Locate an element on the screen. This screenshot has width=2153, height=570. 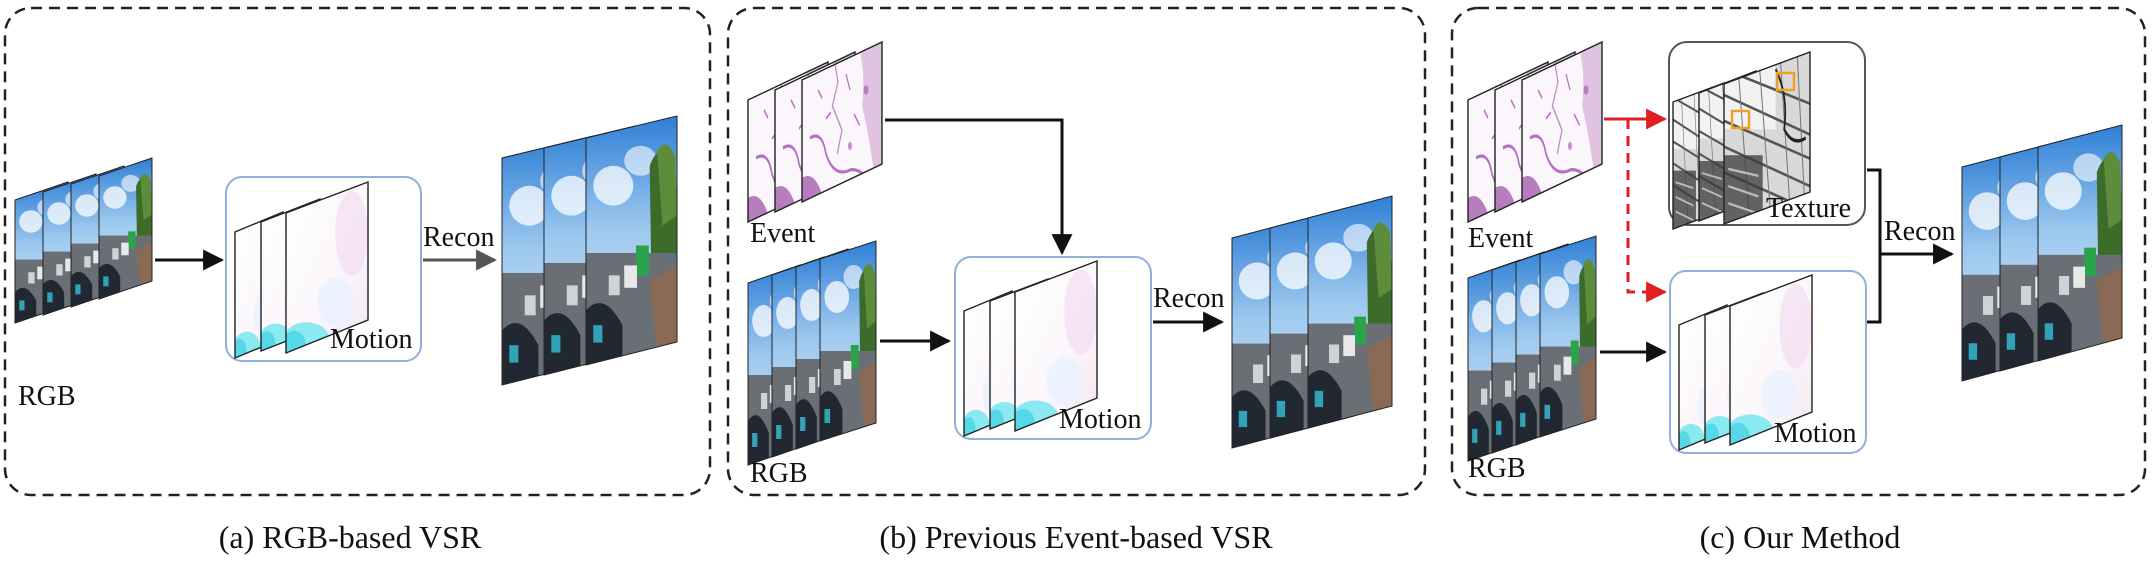
texture-frames is located at coordinates (1741, 140).